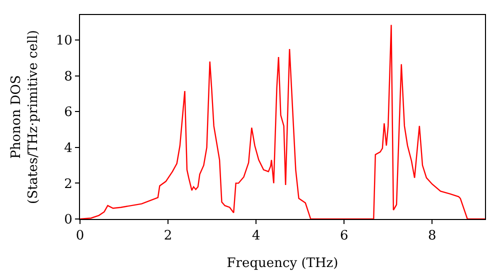 The image size is (500, 280). Describe the element at coordinates (68, 184) in the screenshot. I see `y-tick-label: 2` at that location.